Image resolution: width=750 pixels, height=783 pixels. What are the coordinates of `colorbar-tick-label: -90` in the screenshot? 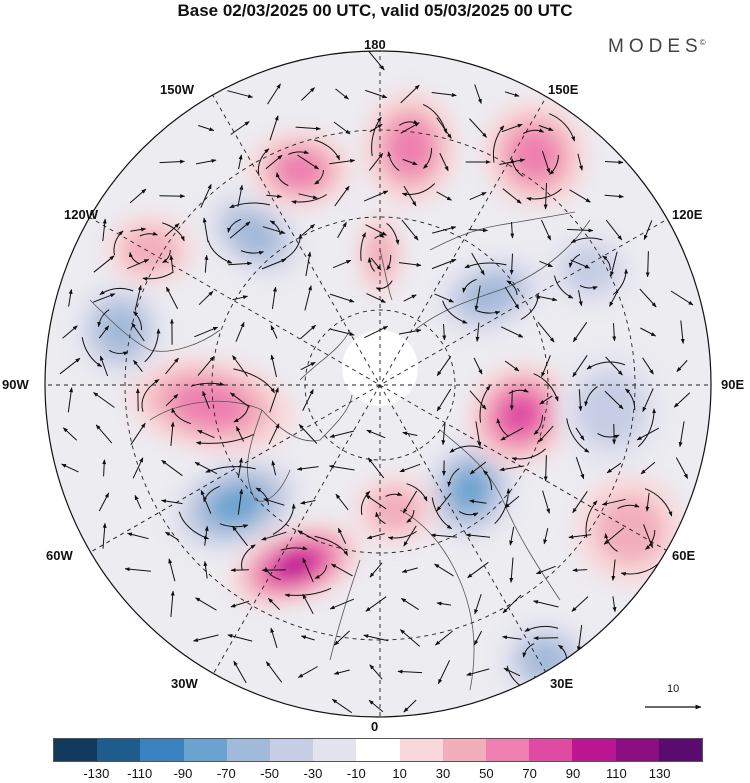 It's located at (183, 773).